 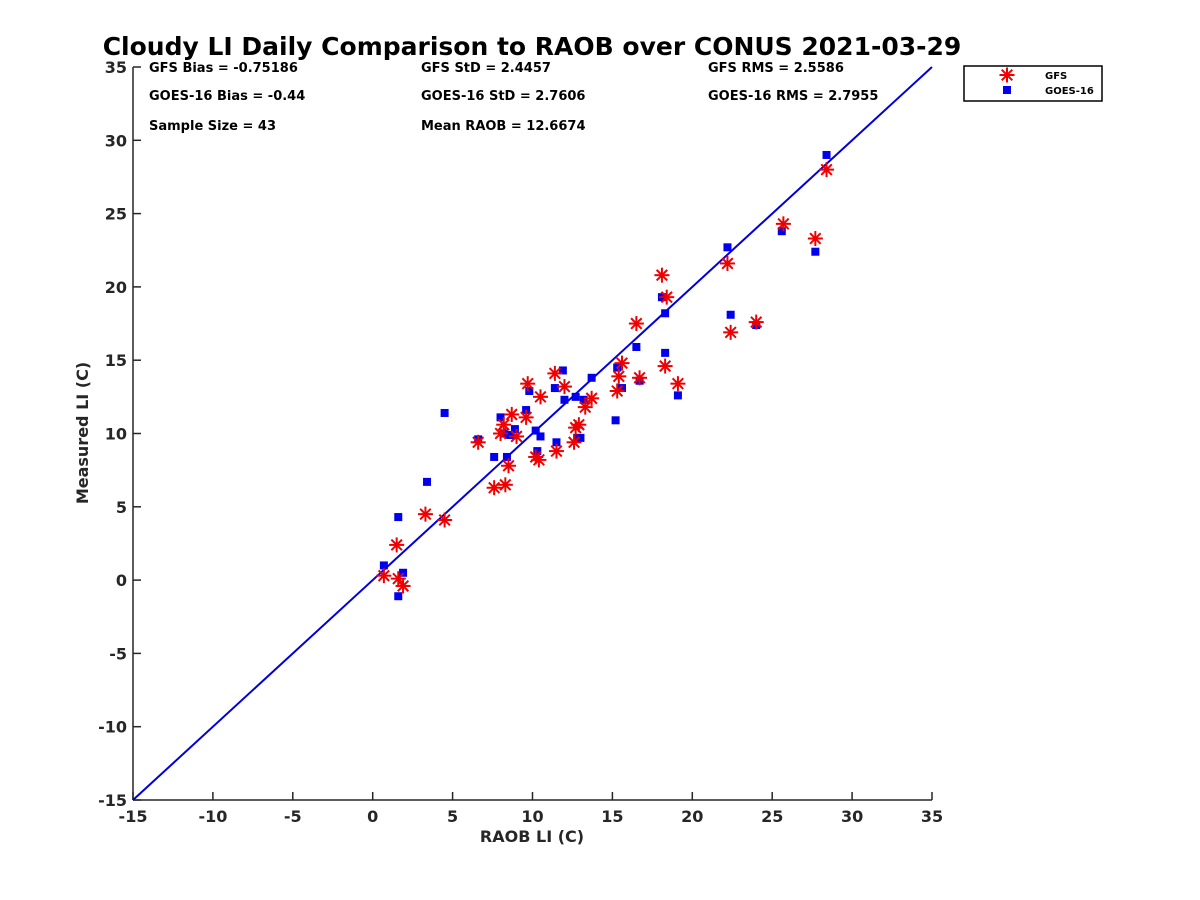 What do you see at coordinates (112, 727) in the screenshot?
I see `y-tick-label: -10` at bounding box center [112, 727].